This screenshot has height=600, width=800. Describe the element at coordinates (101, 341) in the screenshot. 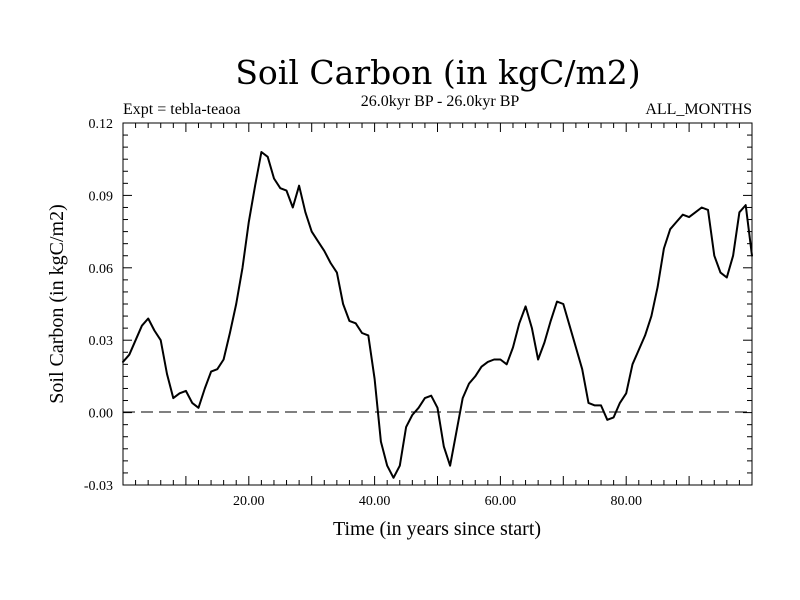

I see `y-tick-label: 0.03` at that location.